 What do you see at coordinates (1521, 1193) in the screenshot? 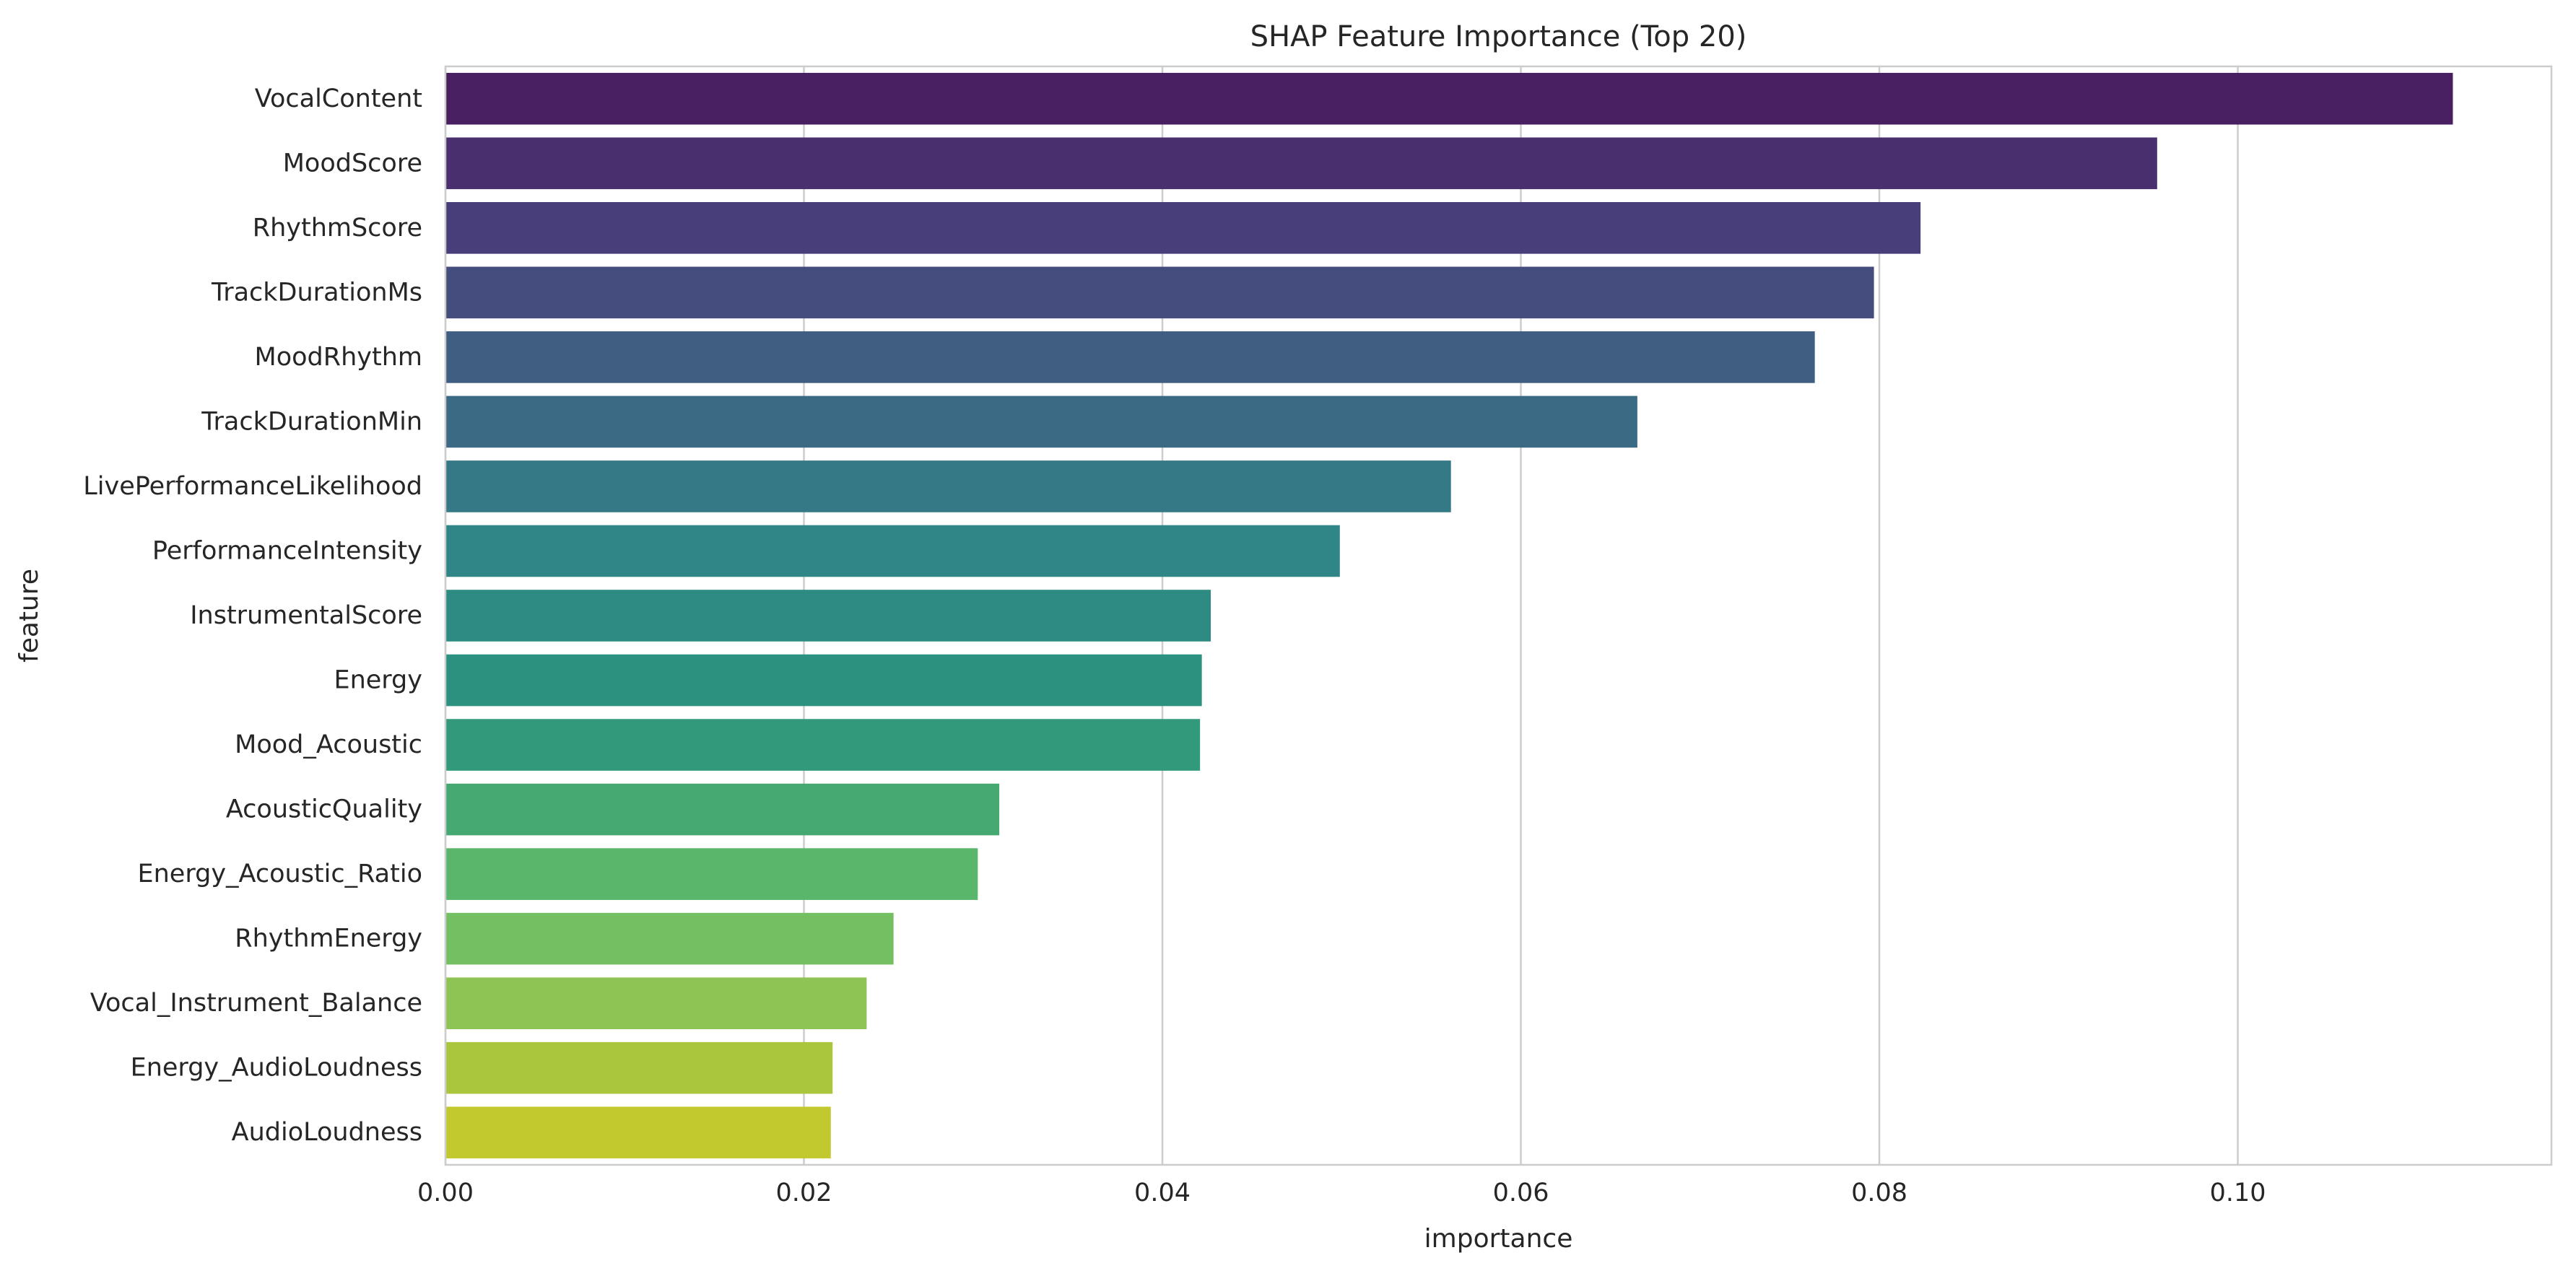
I see `x-tick-label: 0.06` at bounding box center [1521, 1193].